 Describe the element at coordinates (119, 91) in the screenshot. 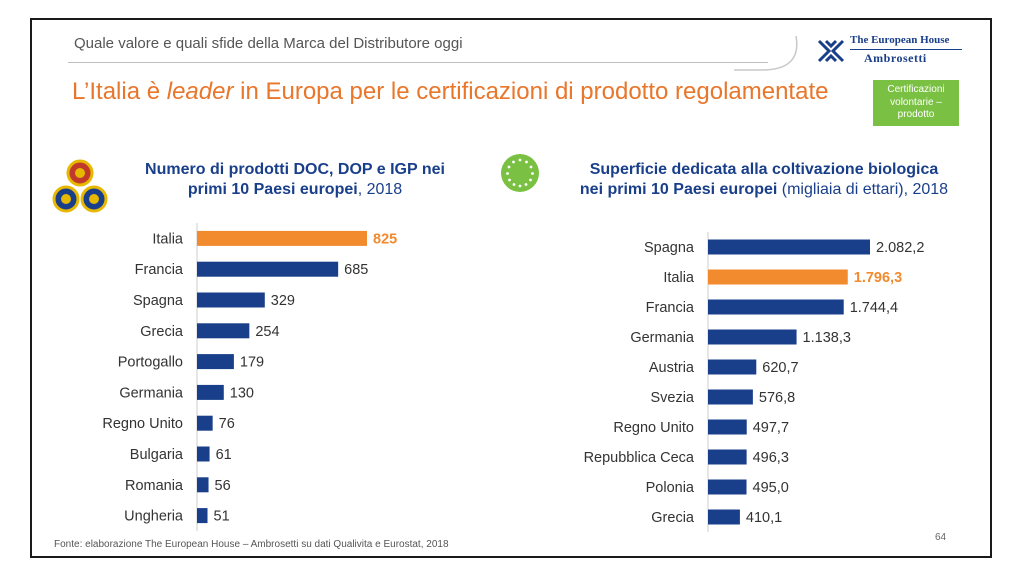

I see `headline-pre: L’Italia è` at that location.